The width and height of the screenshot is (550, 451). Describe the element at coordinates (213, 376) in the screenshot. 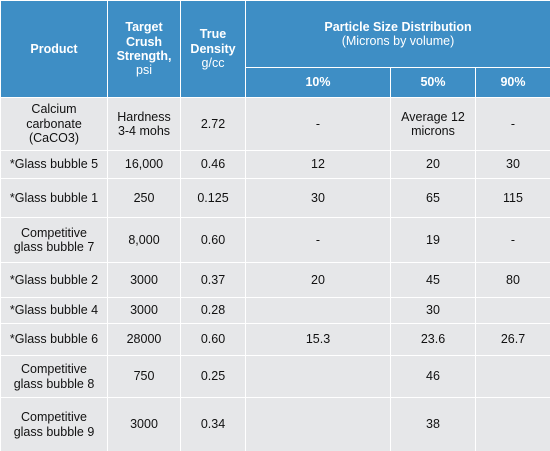

I see `value-cell: 0.25` at that location.